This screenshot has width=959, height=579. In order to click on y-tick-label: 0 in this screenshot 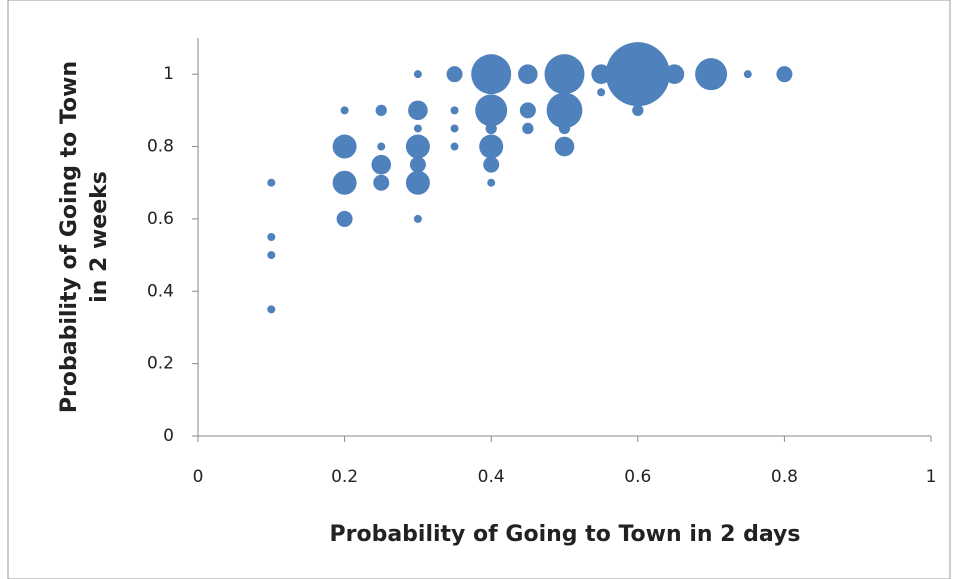, I will do `click(168, 436)`.